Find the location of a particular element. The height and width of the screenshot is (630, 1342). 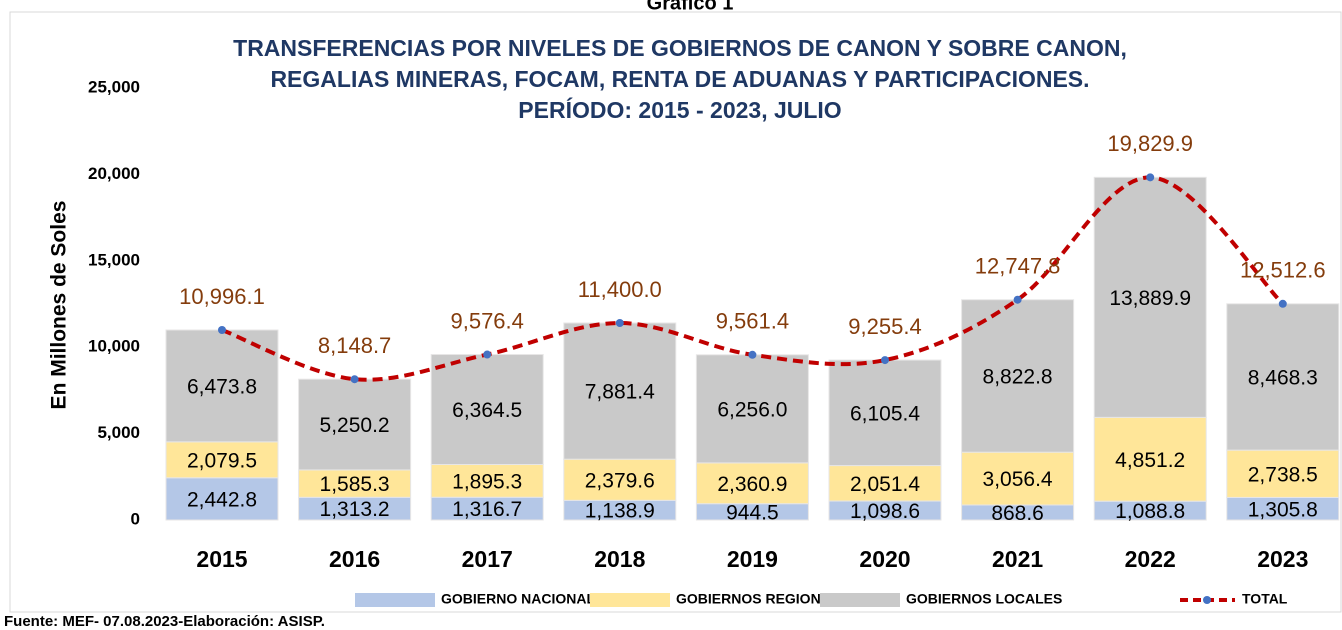

data-label: 2,442.8 is located at coordinates (222, 499).